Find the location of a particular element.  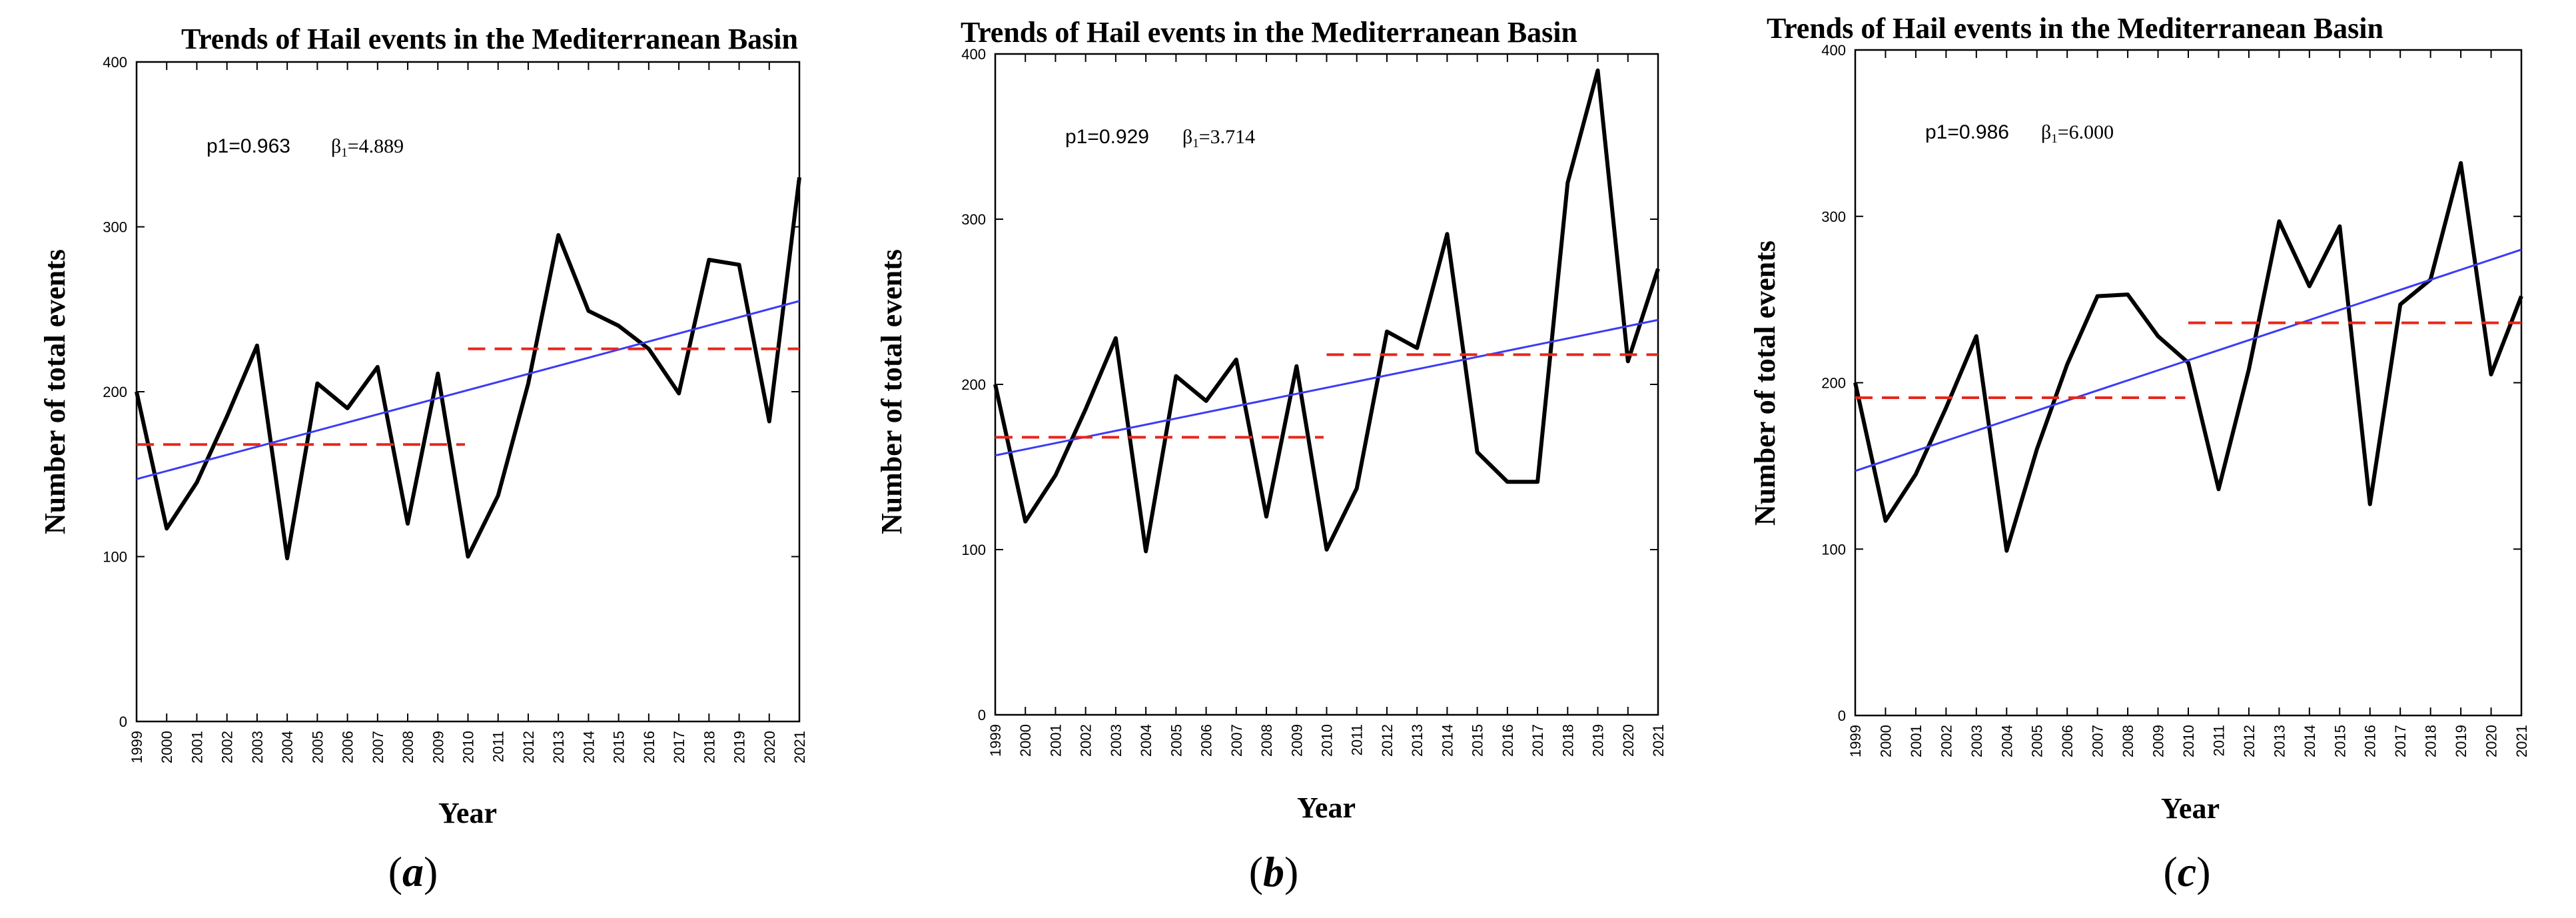

x-tick-label: 2006 is located at coordinates (1207, 741).